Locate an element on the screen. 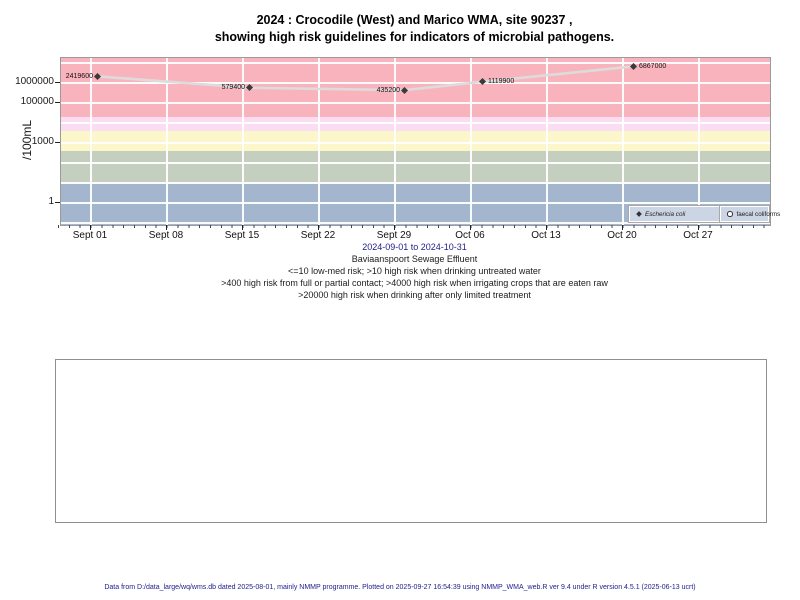  x-tick-label: Sept 29 is located at coordinates (394, 235).